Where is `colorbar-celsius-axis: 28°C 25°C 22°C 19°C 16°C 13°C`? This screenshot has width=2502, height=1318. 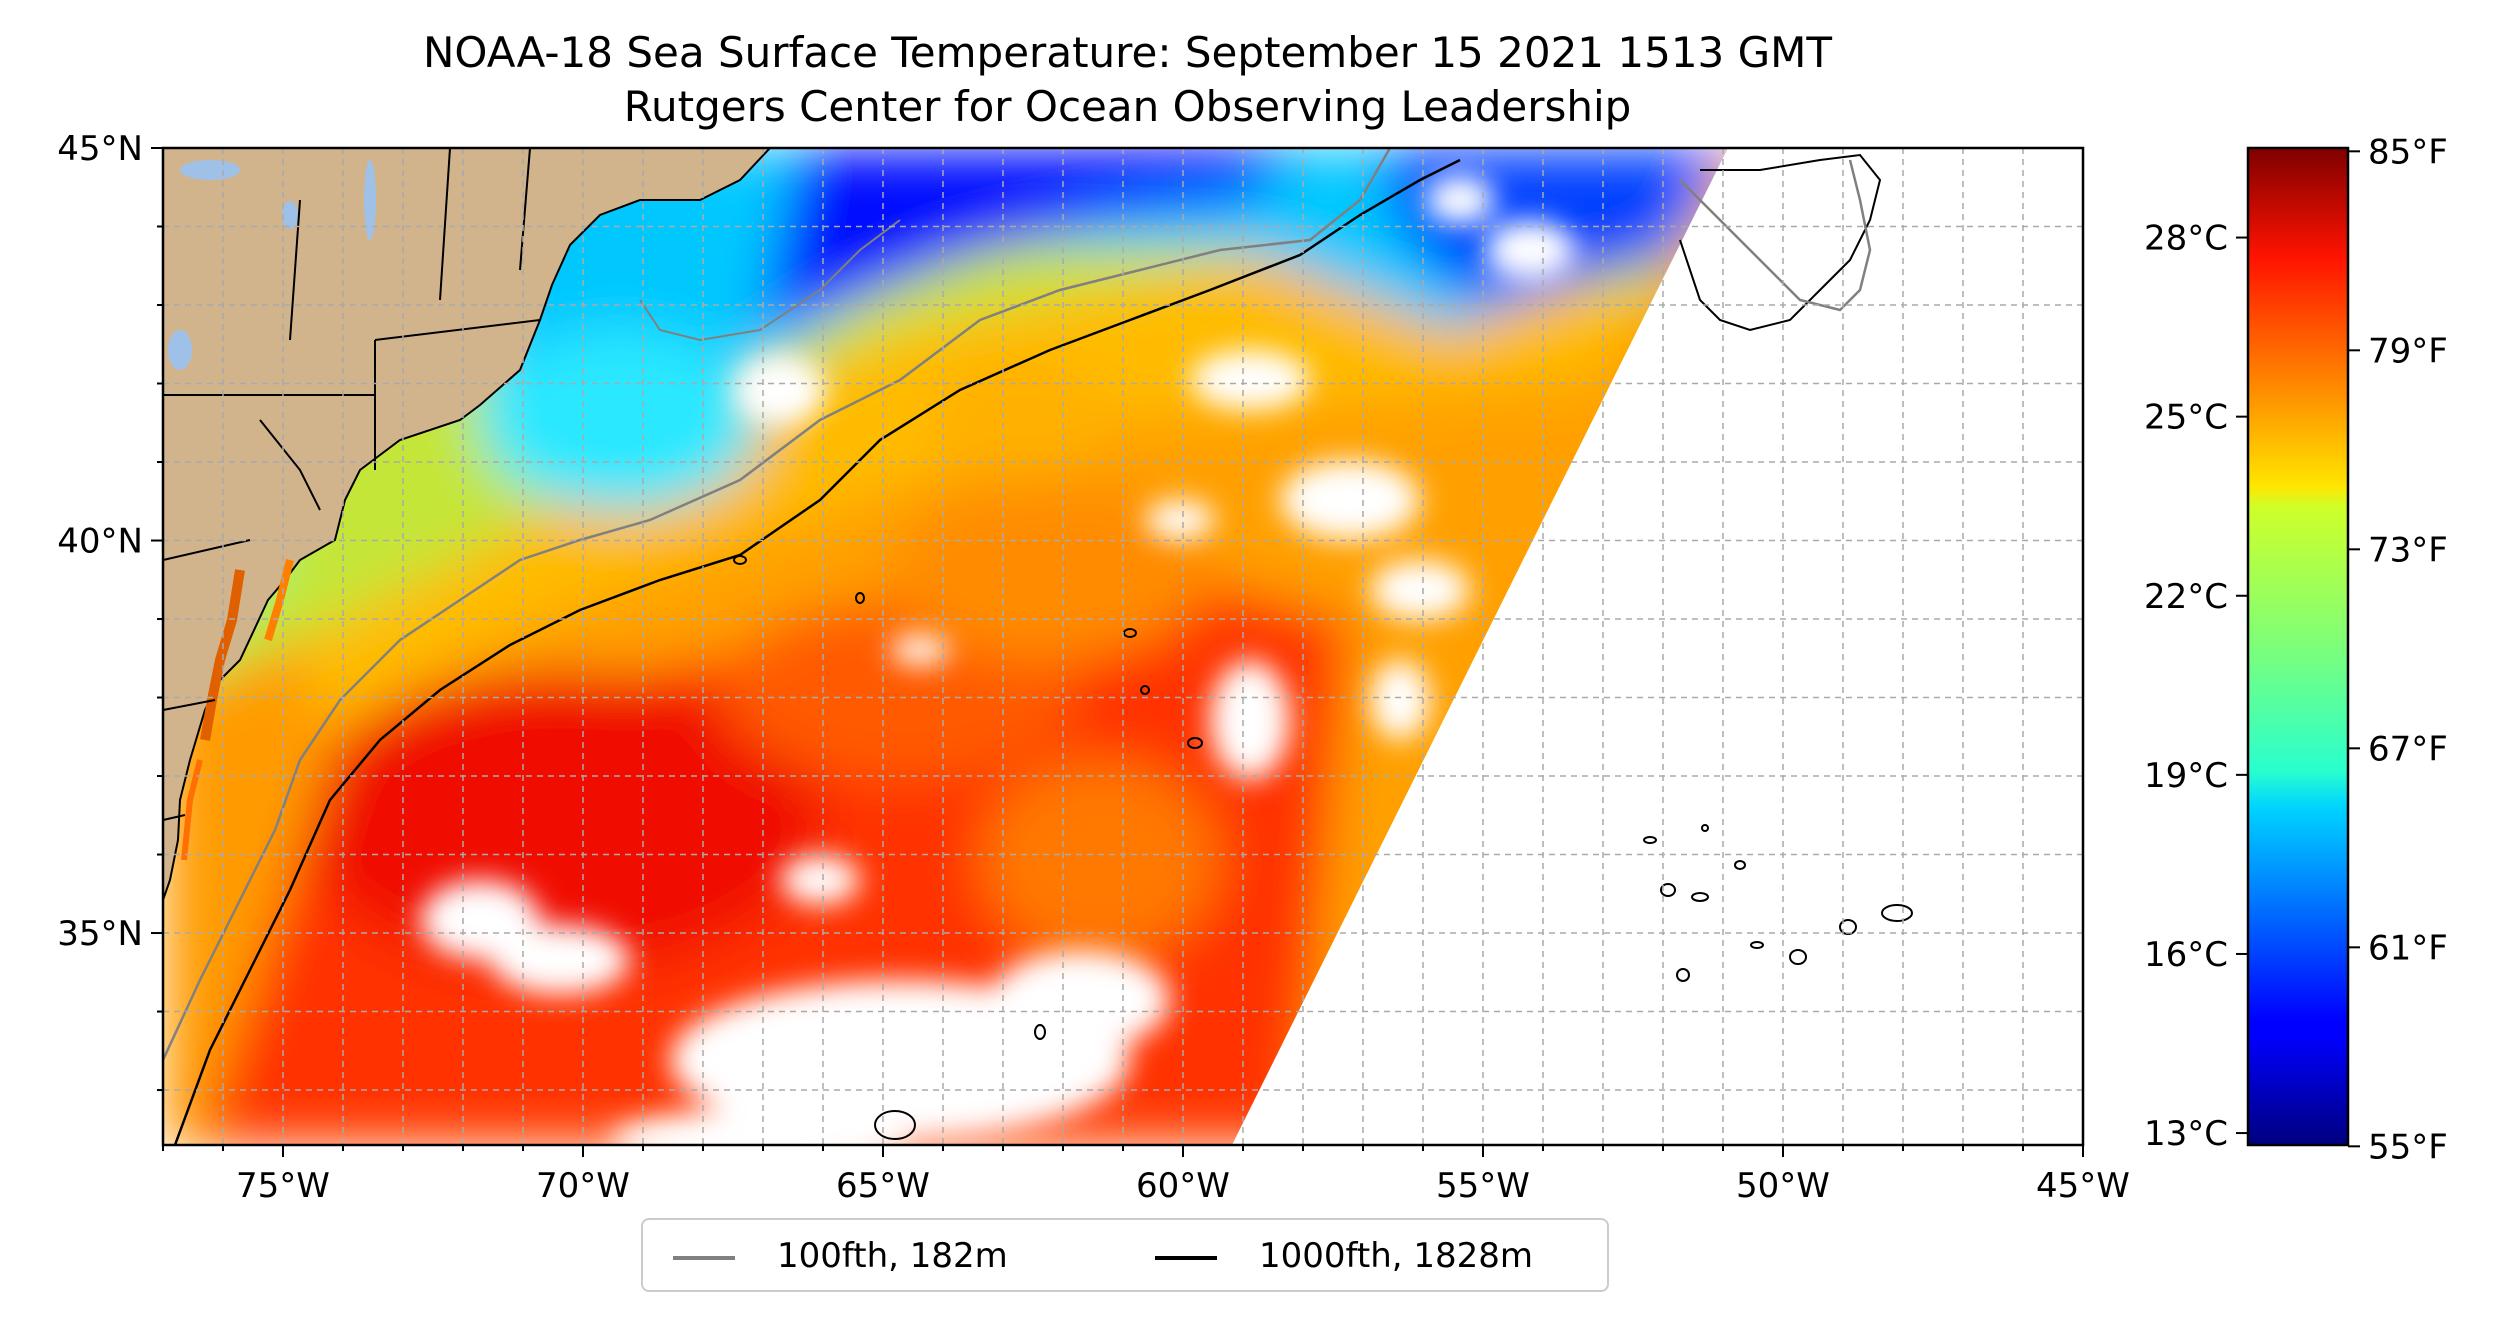 colorbar-celsius-axis: 28°C 25°C 22°C 19°C 16°C 13°C is located at coordinates (2196, 686).